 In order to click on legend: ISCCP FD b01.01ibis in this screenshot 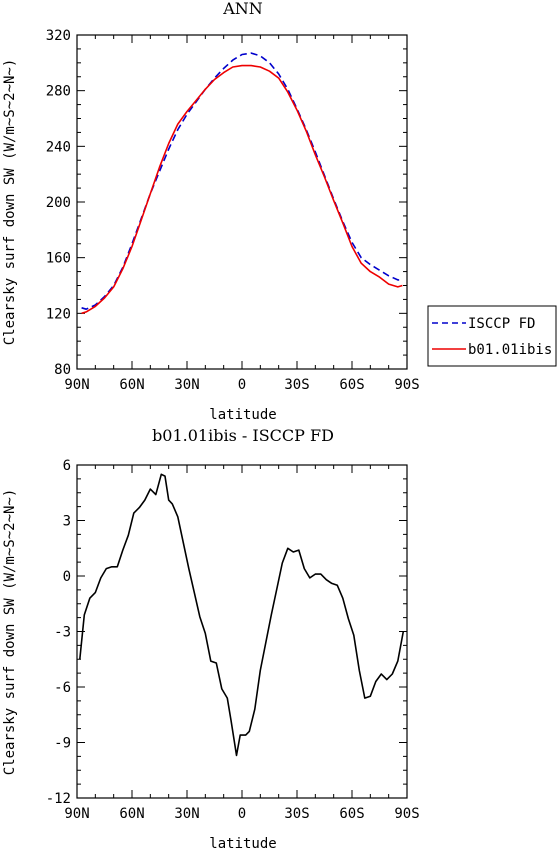, I will do `click(492, 336)`.